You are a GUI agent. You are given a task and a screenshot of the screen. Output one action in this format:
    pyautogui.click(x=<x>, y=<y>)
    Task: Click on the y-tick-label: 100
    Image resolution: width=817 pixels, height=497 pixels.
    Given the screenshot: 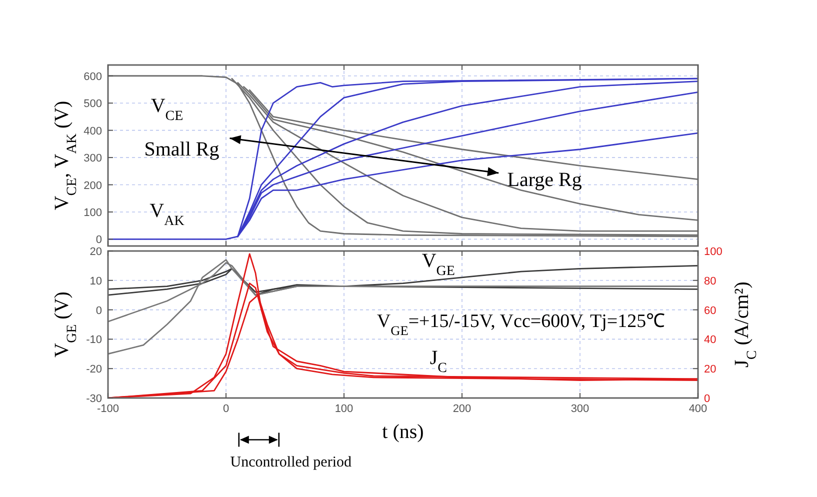 What is the action you would take?
    pyautogui.click(x=93, y=212)
    